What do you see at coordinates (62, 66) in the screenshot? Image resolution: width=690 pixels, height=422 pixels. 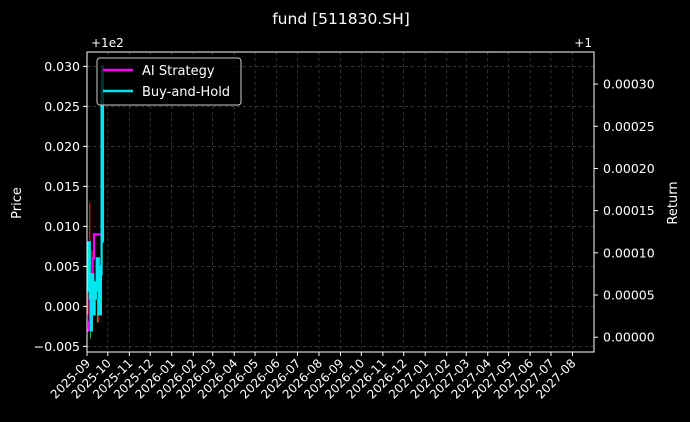 I see `y-tick-label: 0.030` at bounding box center [62, 66].